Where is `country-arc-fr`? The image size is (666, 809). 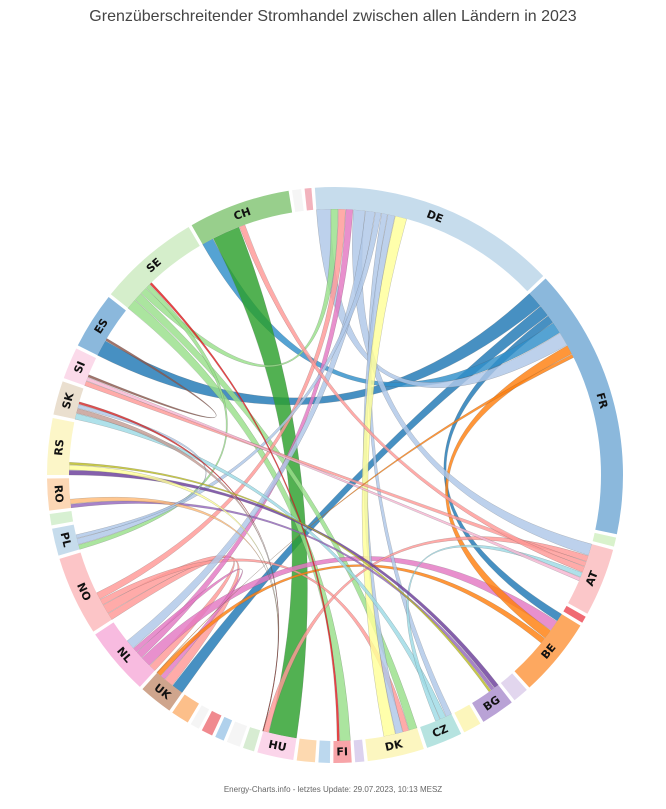
country-arc-fr is located at coordinates (576, 406).